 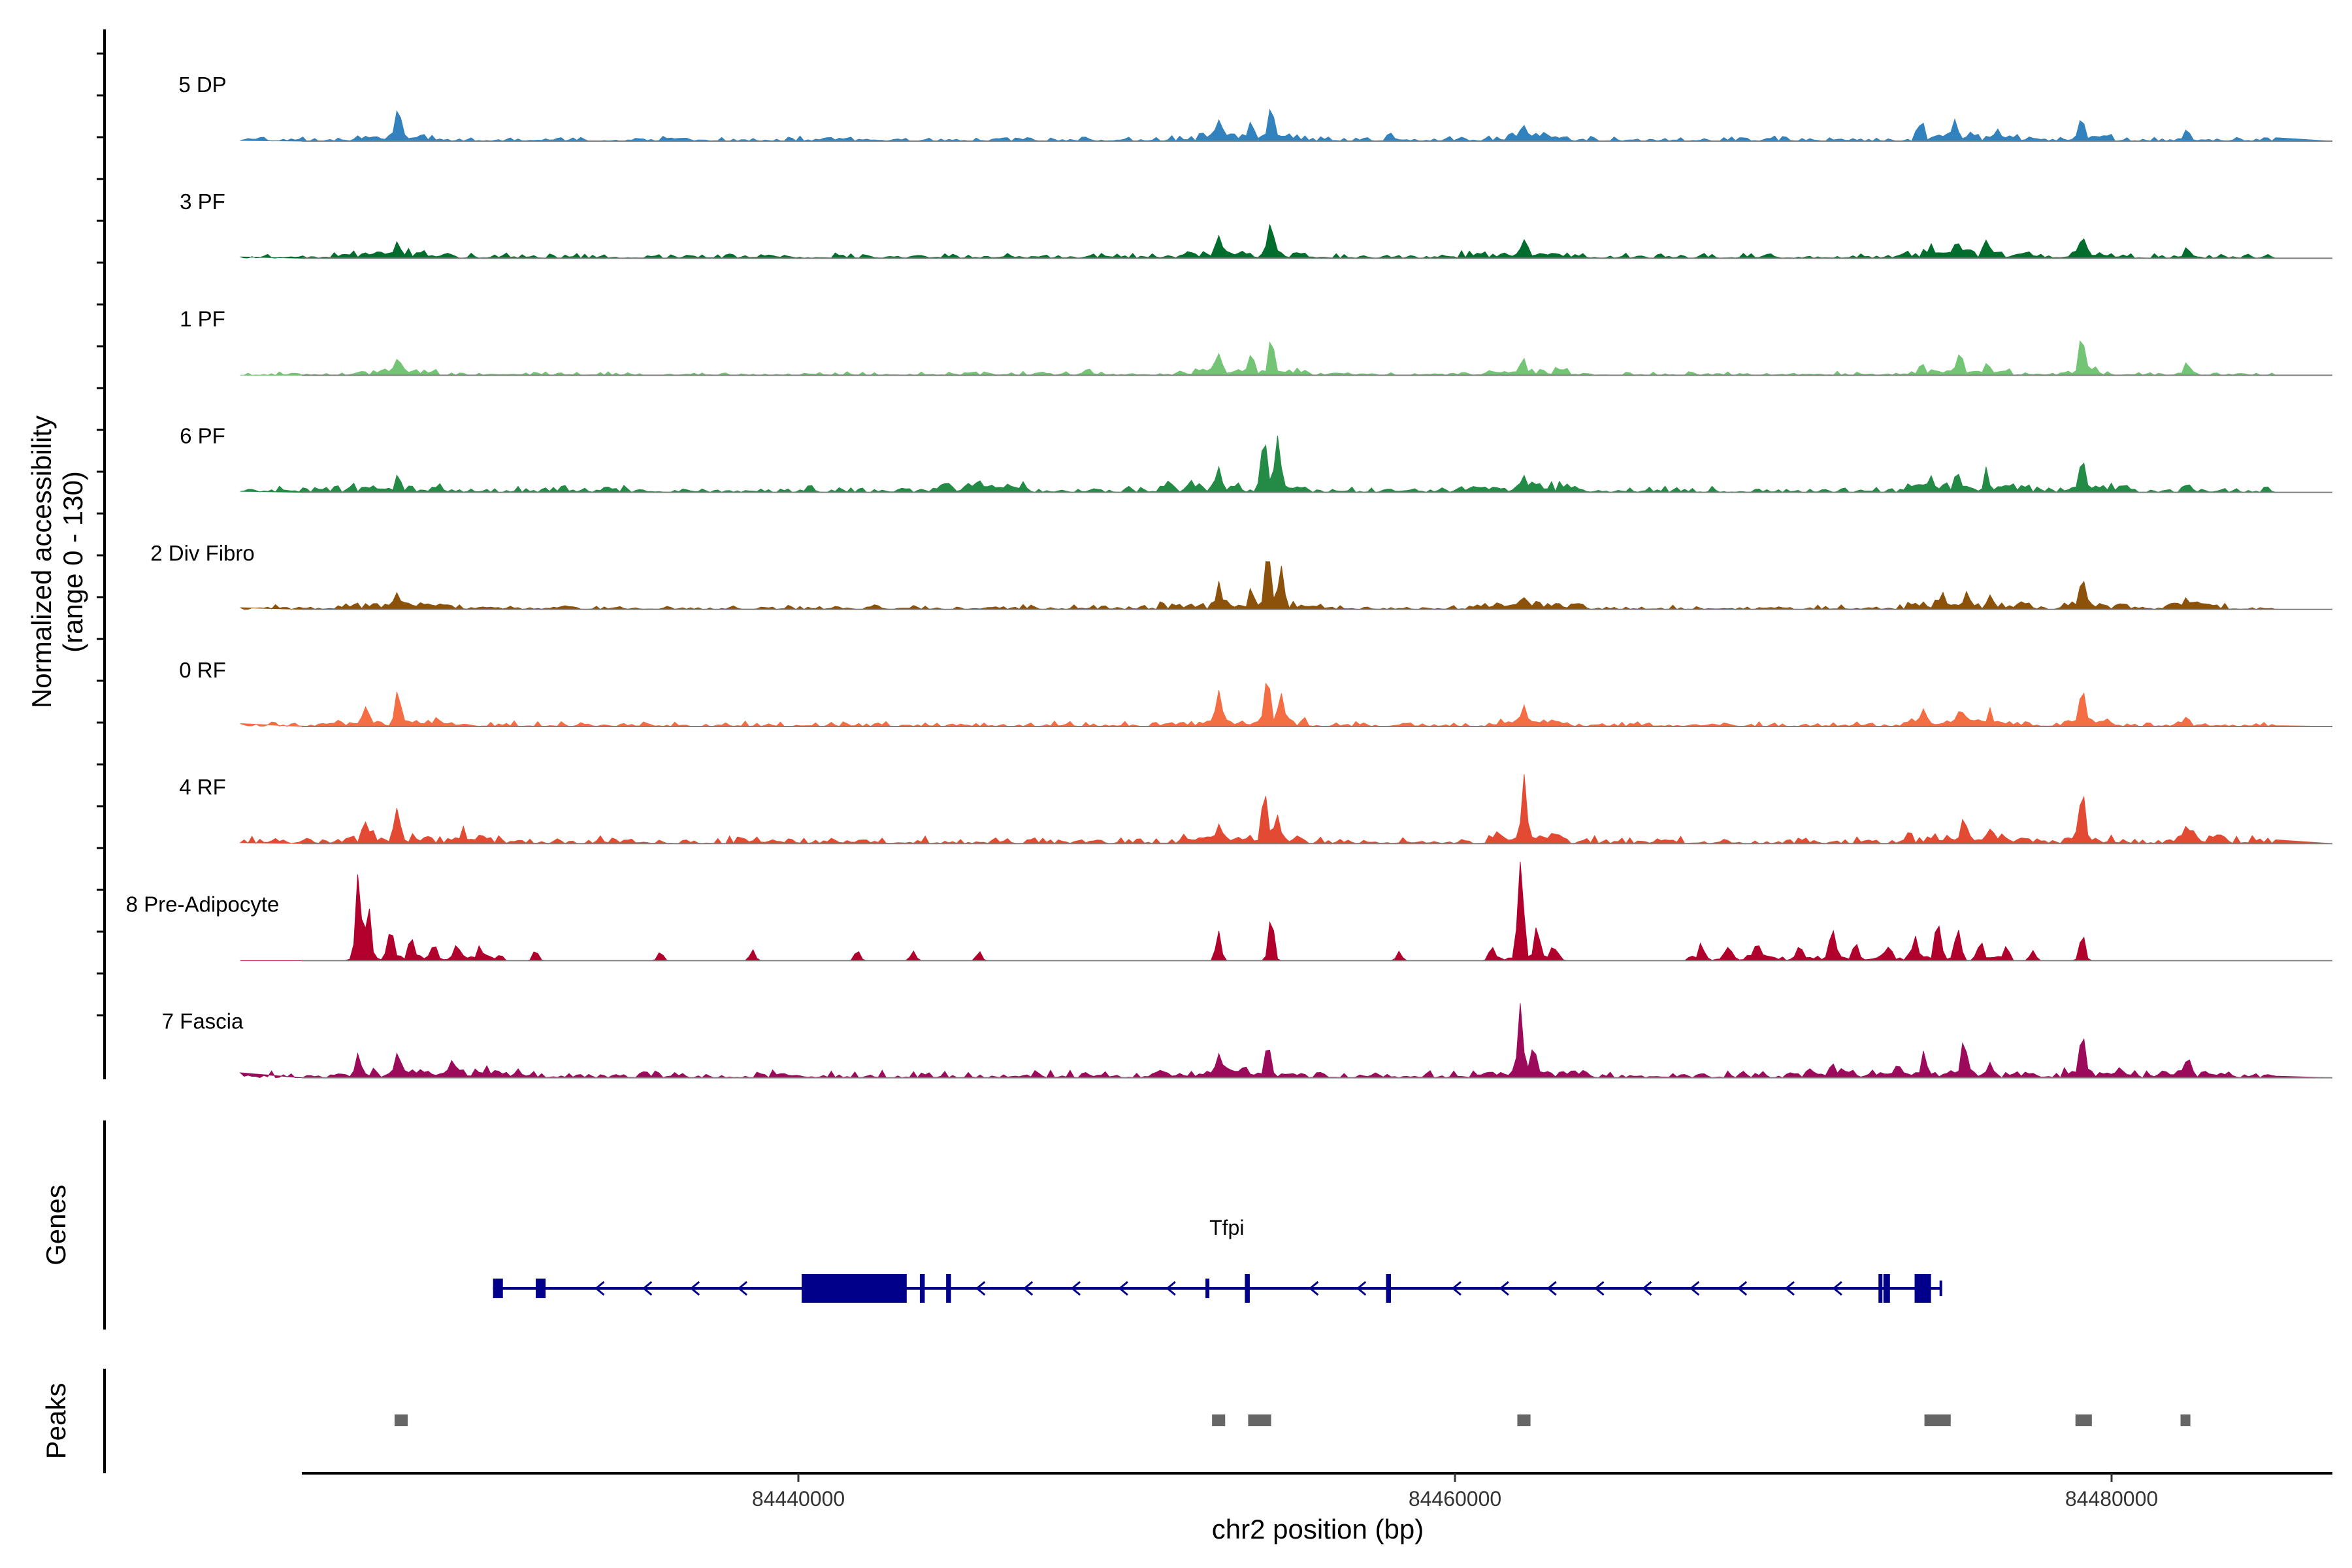 I want to click on track-label: 8 Pre-Adipocyte, so click(x=203, y=904).